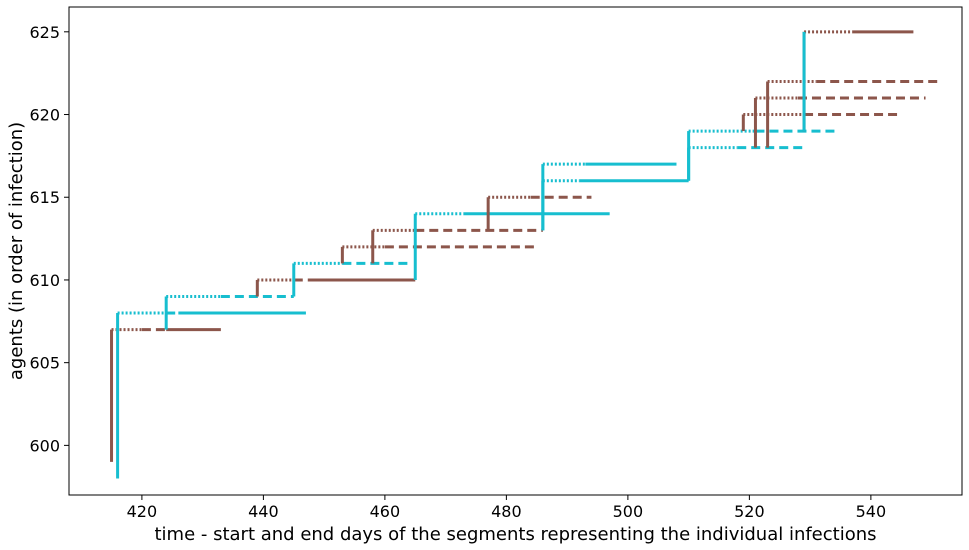 The width and height of the screenshot is (969, 550). Describe the element at coordinates (44, 32) in the screenshot. I see `y-tick-label: 625` at that location.